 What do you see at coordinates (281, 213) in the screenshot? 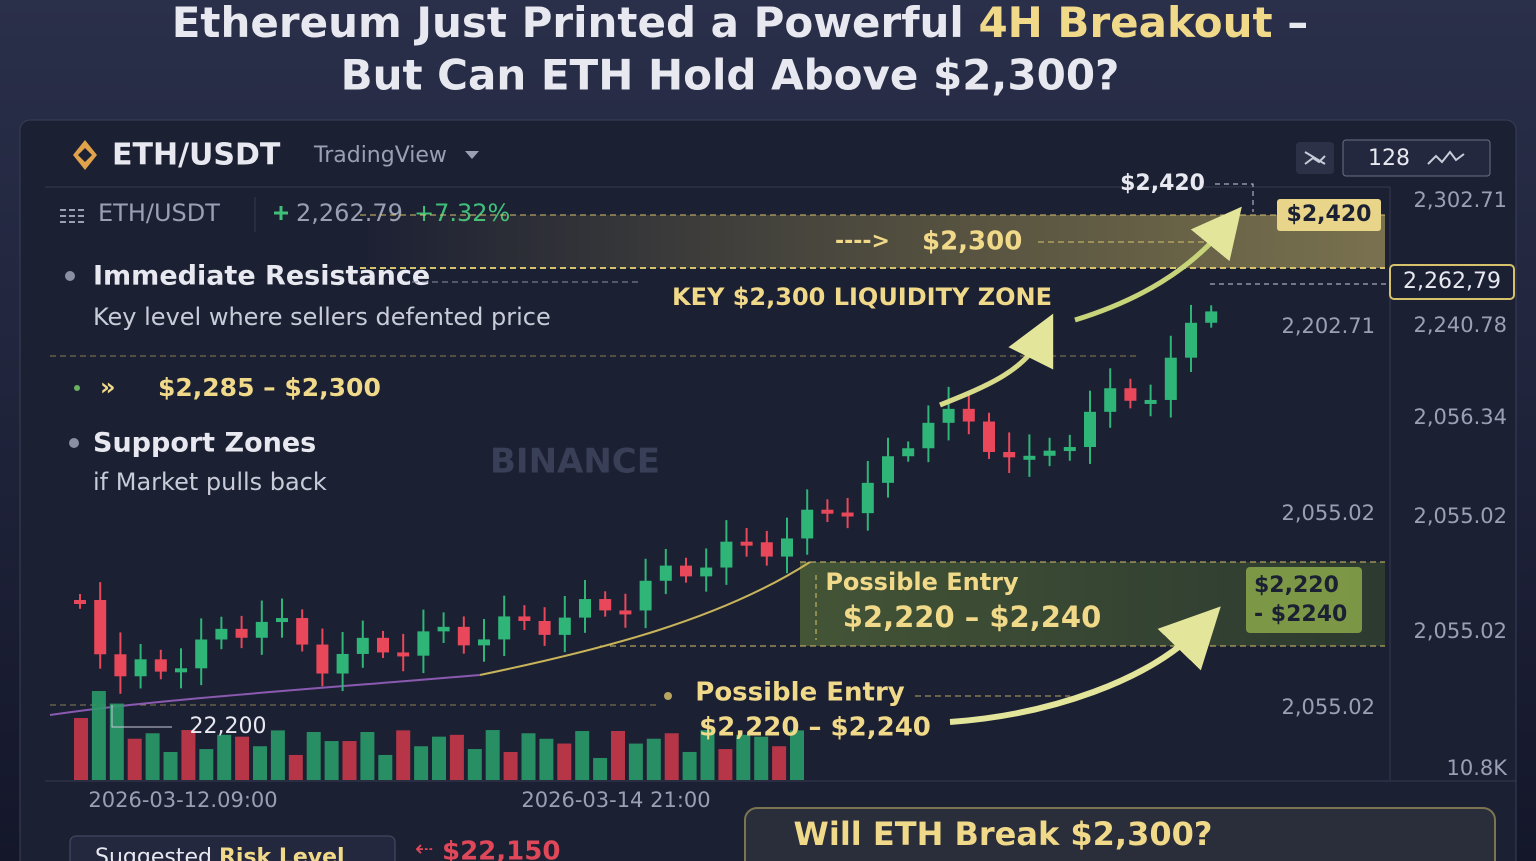
I see `up-icon` at bounding box center [281, 213].